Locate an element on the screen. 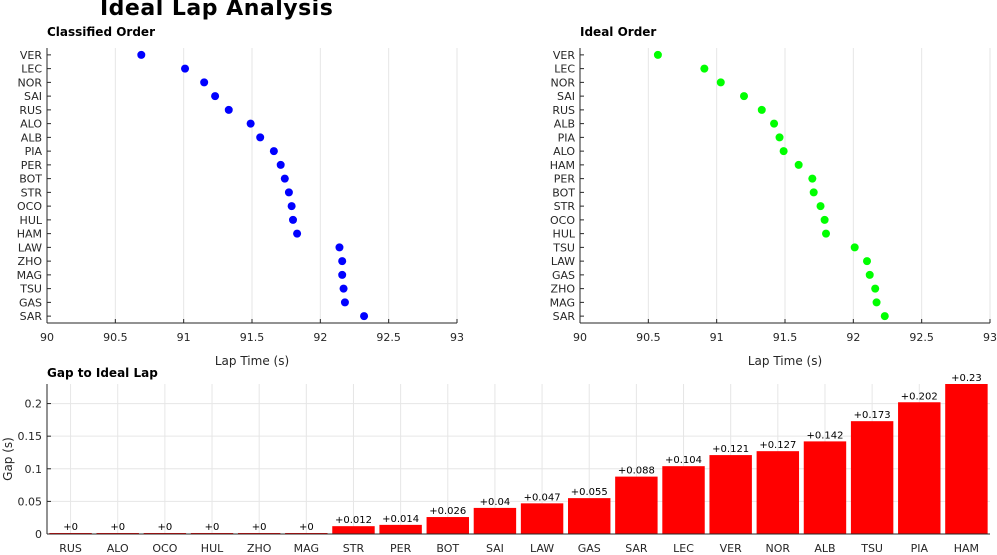 This screenshot has width=997, height=555. y-tick-label: ALB is located at coordinates (31, 137).